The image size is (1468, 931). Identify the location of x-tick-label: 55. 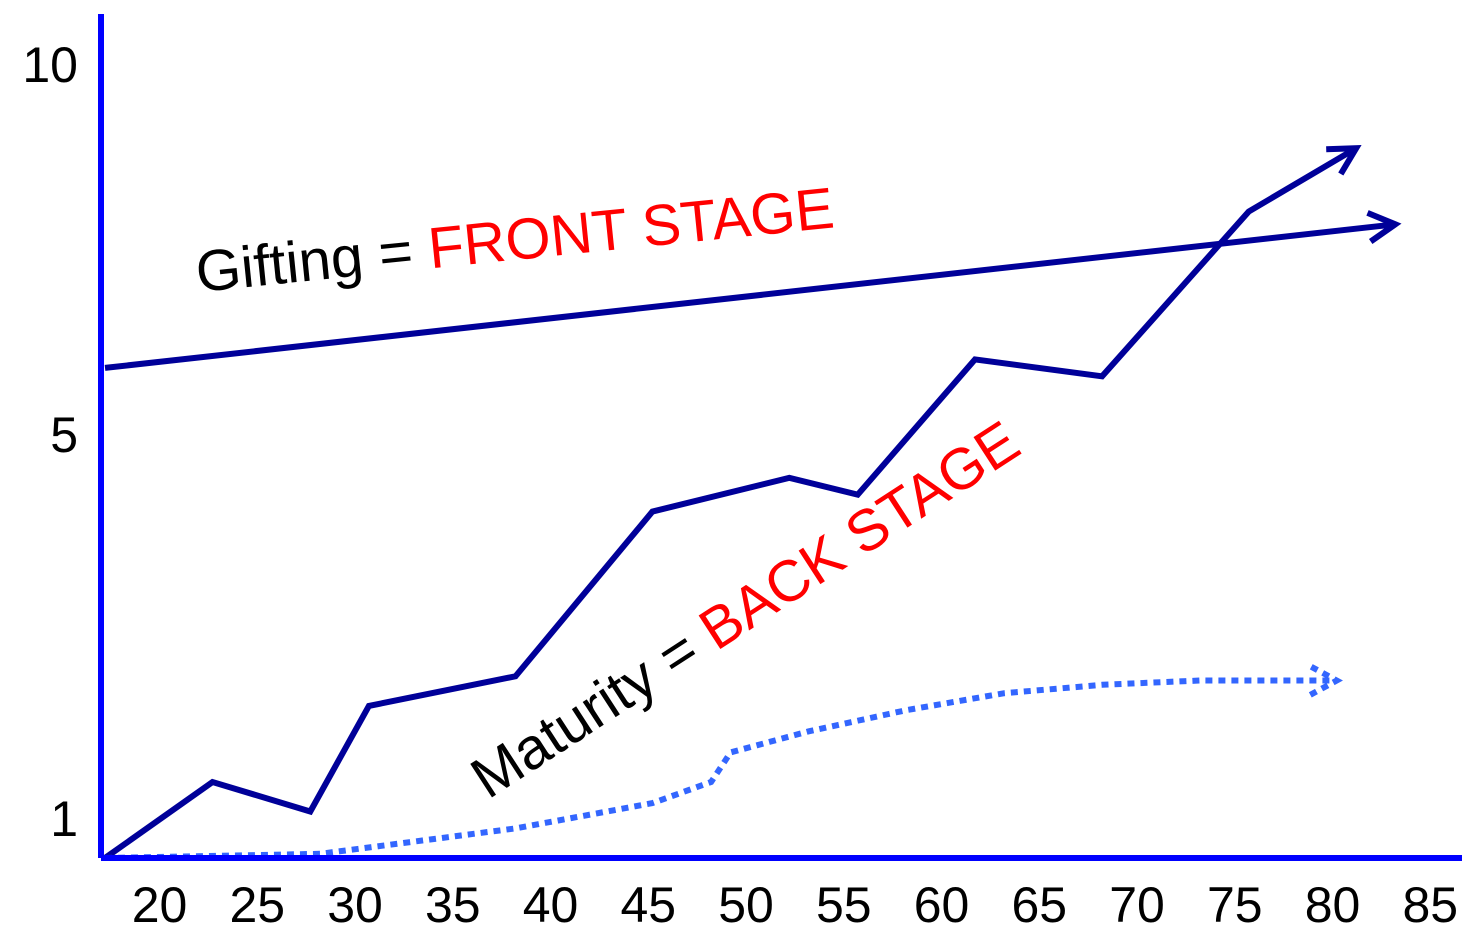
(844, 904).